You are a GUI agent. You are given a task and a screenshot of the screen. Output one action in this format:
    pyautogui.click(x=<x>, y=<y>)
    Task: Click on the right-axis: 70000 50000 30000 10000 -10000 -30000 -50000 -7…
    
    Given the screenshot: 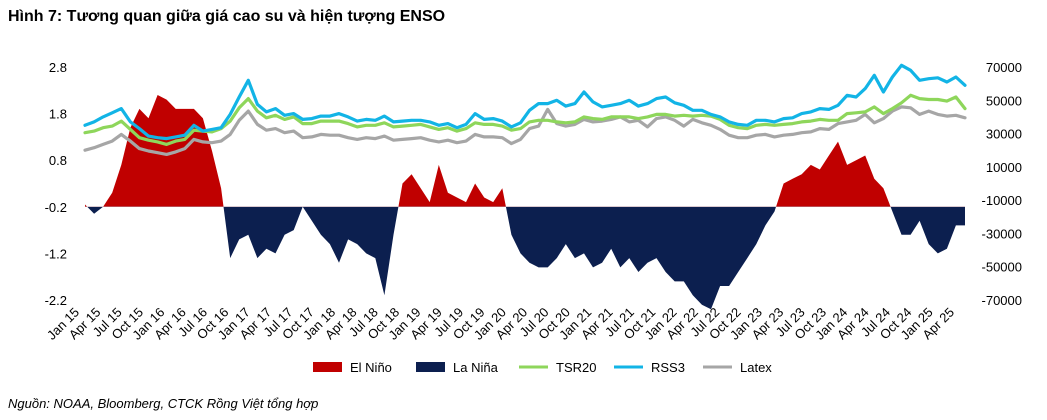 What is the action you would take?
    pyautogui.click(x=1002, y=184)
    